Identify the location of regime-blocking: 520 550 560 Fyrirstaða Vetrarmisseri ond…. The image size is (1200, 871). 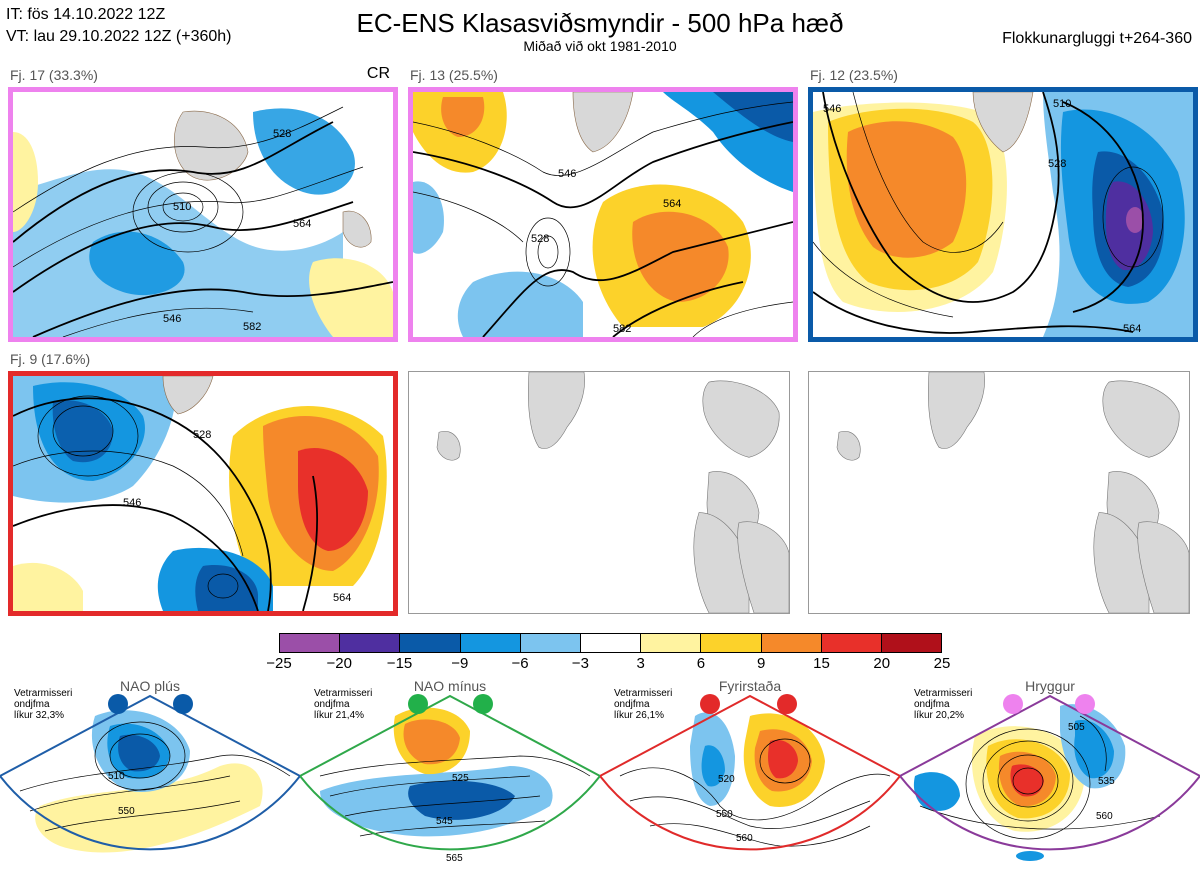
(750, 773).